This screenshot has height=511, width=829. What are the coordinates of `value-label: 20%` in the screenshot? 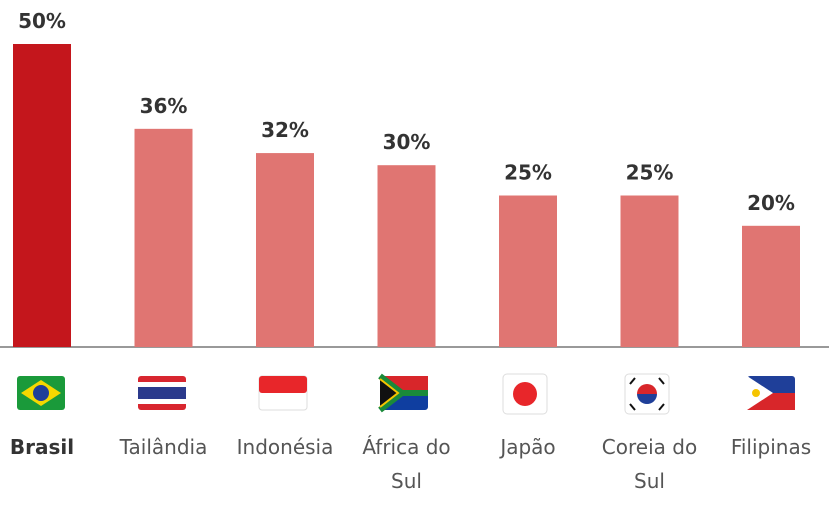 It's located at (771, 203).